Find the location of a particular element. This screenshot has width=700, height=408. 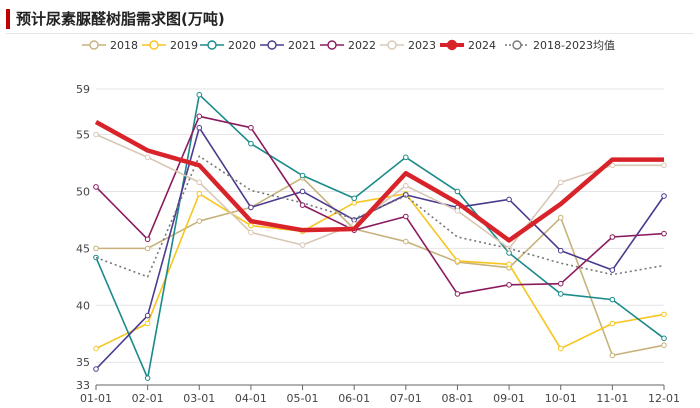

y-tick-label: 55 is located at coordinates (83, 135).